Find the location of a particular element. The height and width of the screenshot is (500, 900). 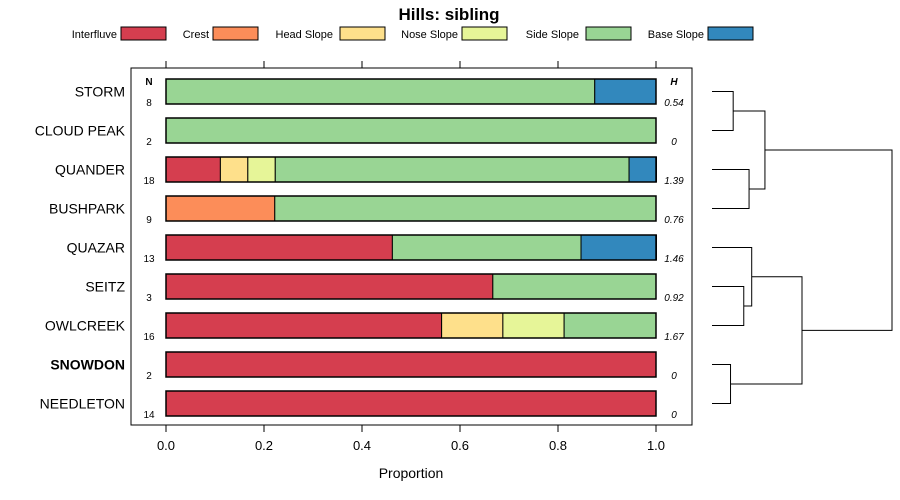

legend-label-base-slope: Base Slope is located at coordinates (676, 35).